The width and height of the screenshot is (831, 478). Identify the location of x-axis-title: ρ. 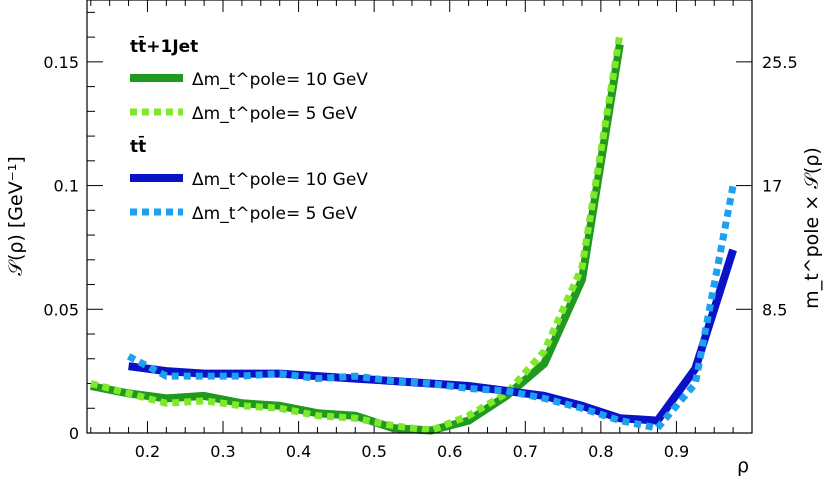
(743, 466).